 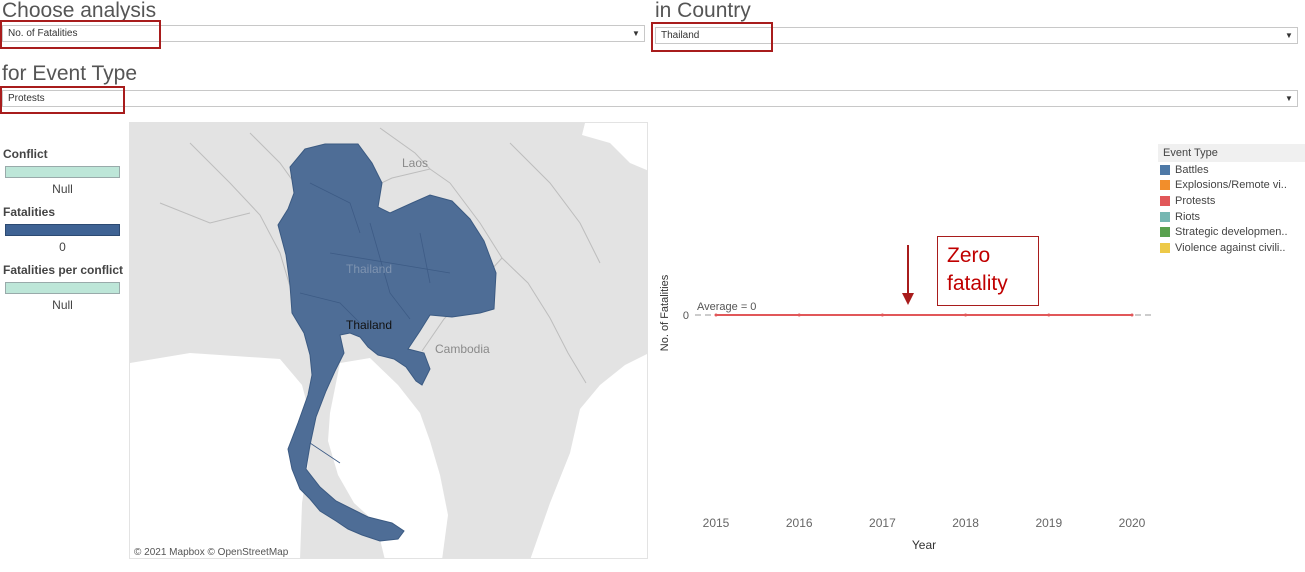 I want to click on analysis-selected-value: No. of Fatalities, so click(x=43, y=33).